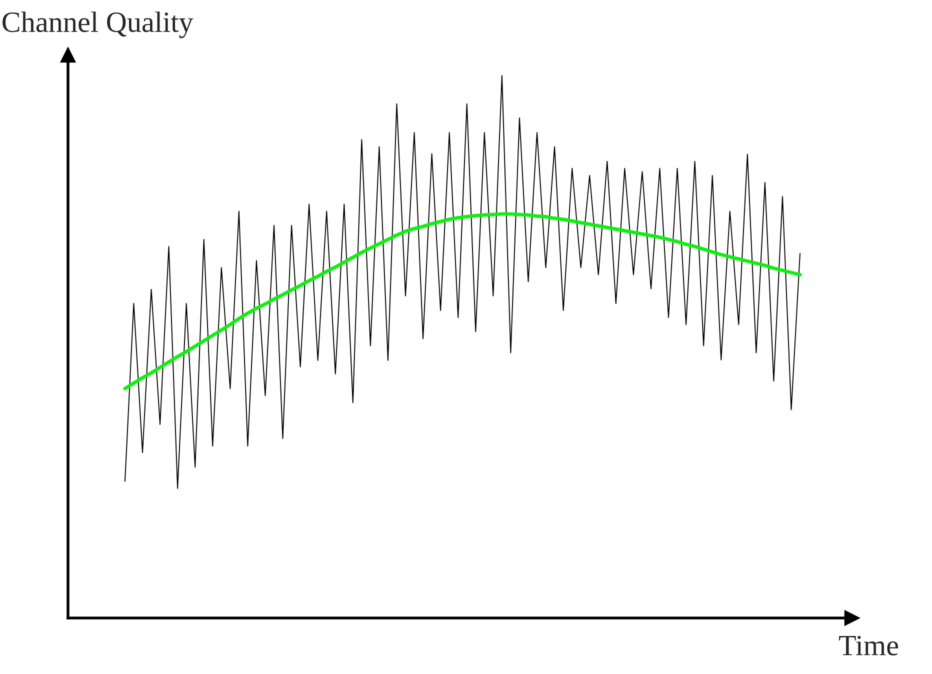 The height and width of the screenshot is (674, 932). I want to click on x-axis-title: Time, so click(868, 646).